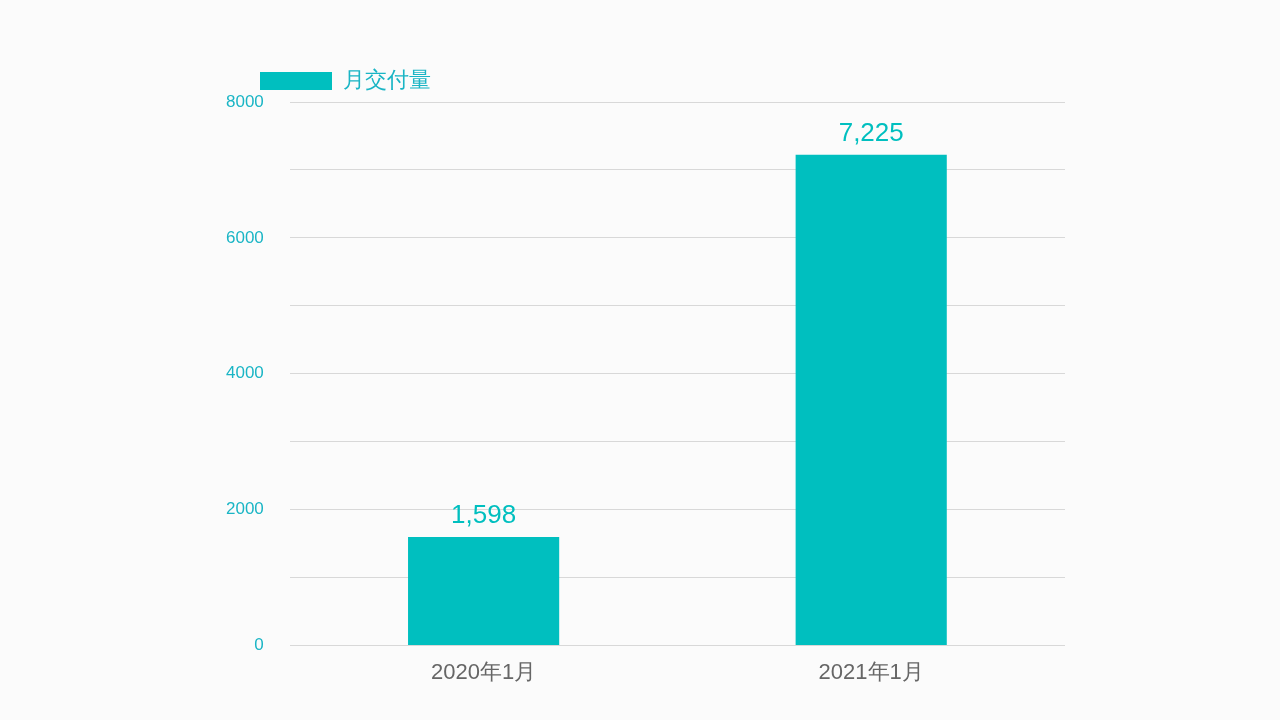 The image size is (1280, 720). What do you see at coordinates (871, 671) in the screenshot?
I see `x-tick-label: 2021年1月` at bounding box center [871, 671].